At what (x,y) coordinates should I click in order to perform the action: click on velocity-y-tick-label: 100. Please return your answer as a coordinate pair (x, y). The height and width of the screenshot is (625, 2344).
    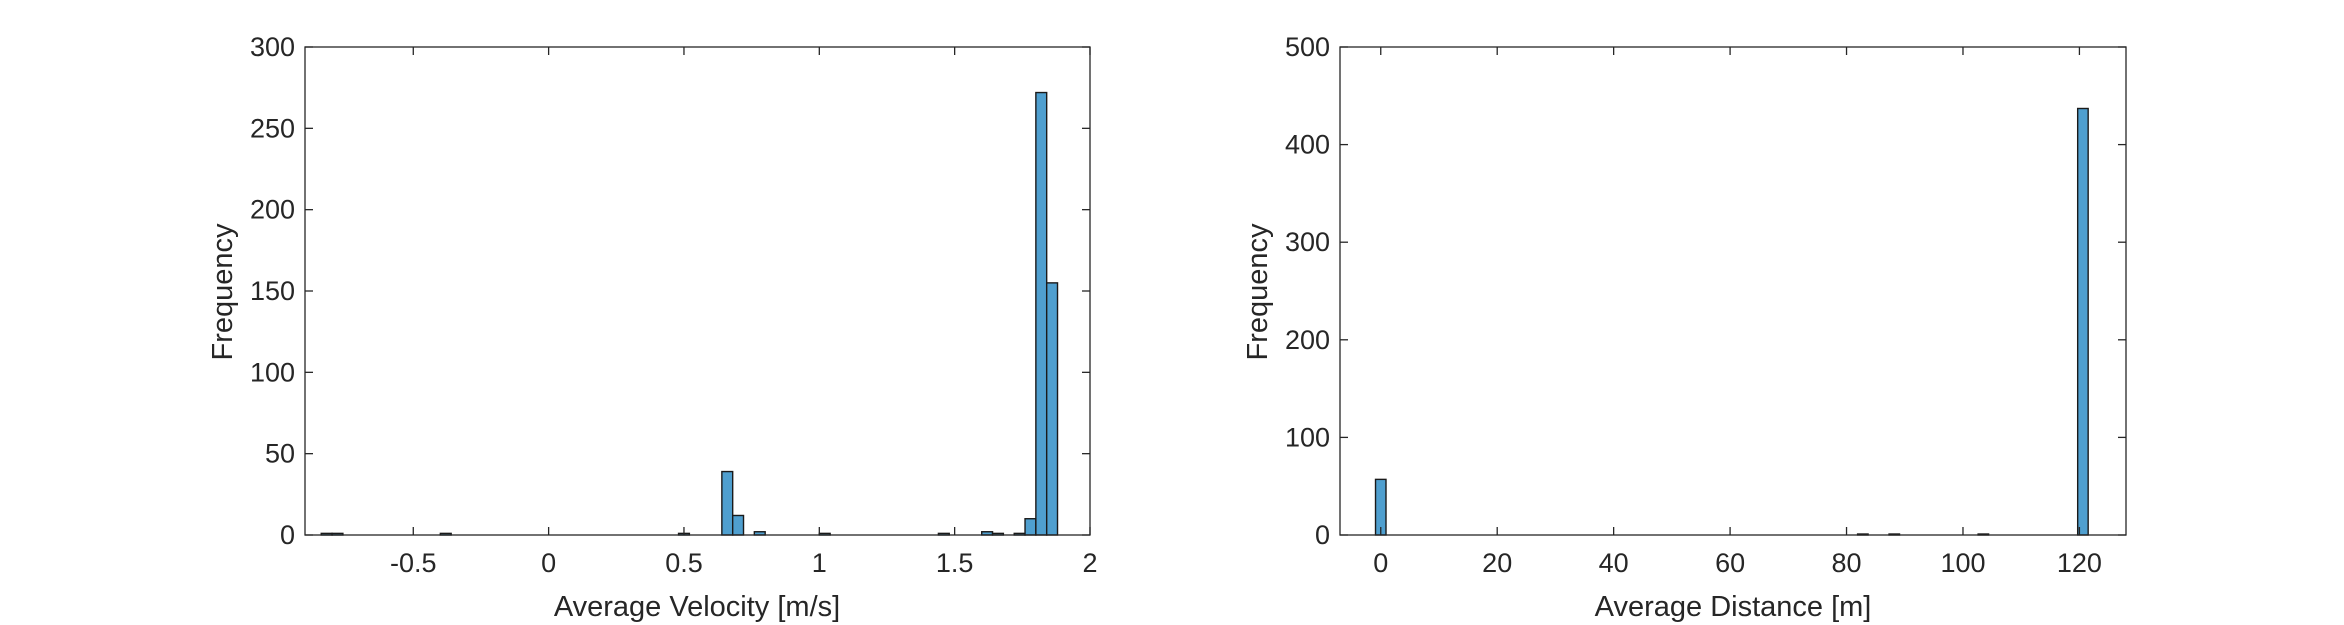
    Looking at the image, I should click on (272, 372).